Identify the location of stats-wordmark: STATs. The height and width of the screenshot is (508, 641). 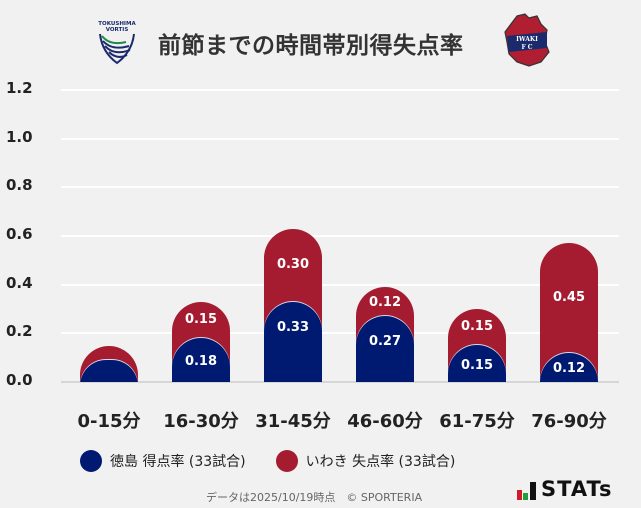
(577, 489).